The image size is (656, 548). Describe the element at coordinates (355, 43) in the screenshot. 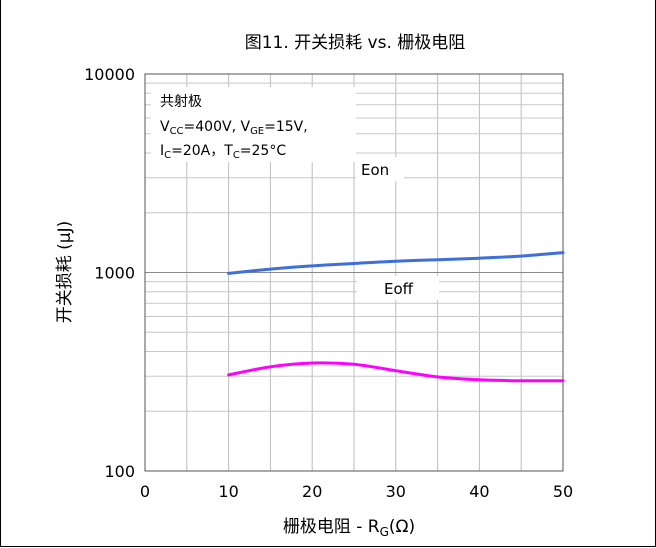

I see `chart-title: 图11. 开关损耗 vs. 栅极电阻` at that location.